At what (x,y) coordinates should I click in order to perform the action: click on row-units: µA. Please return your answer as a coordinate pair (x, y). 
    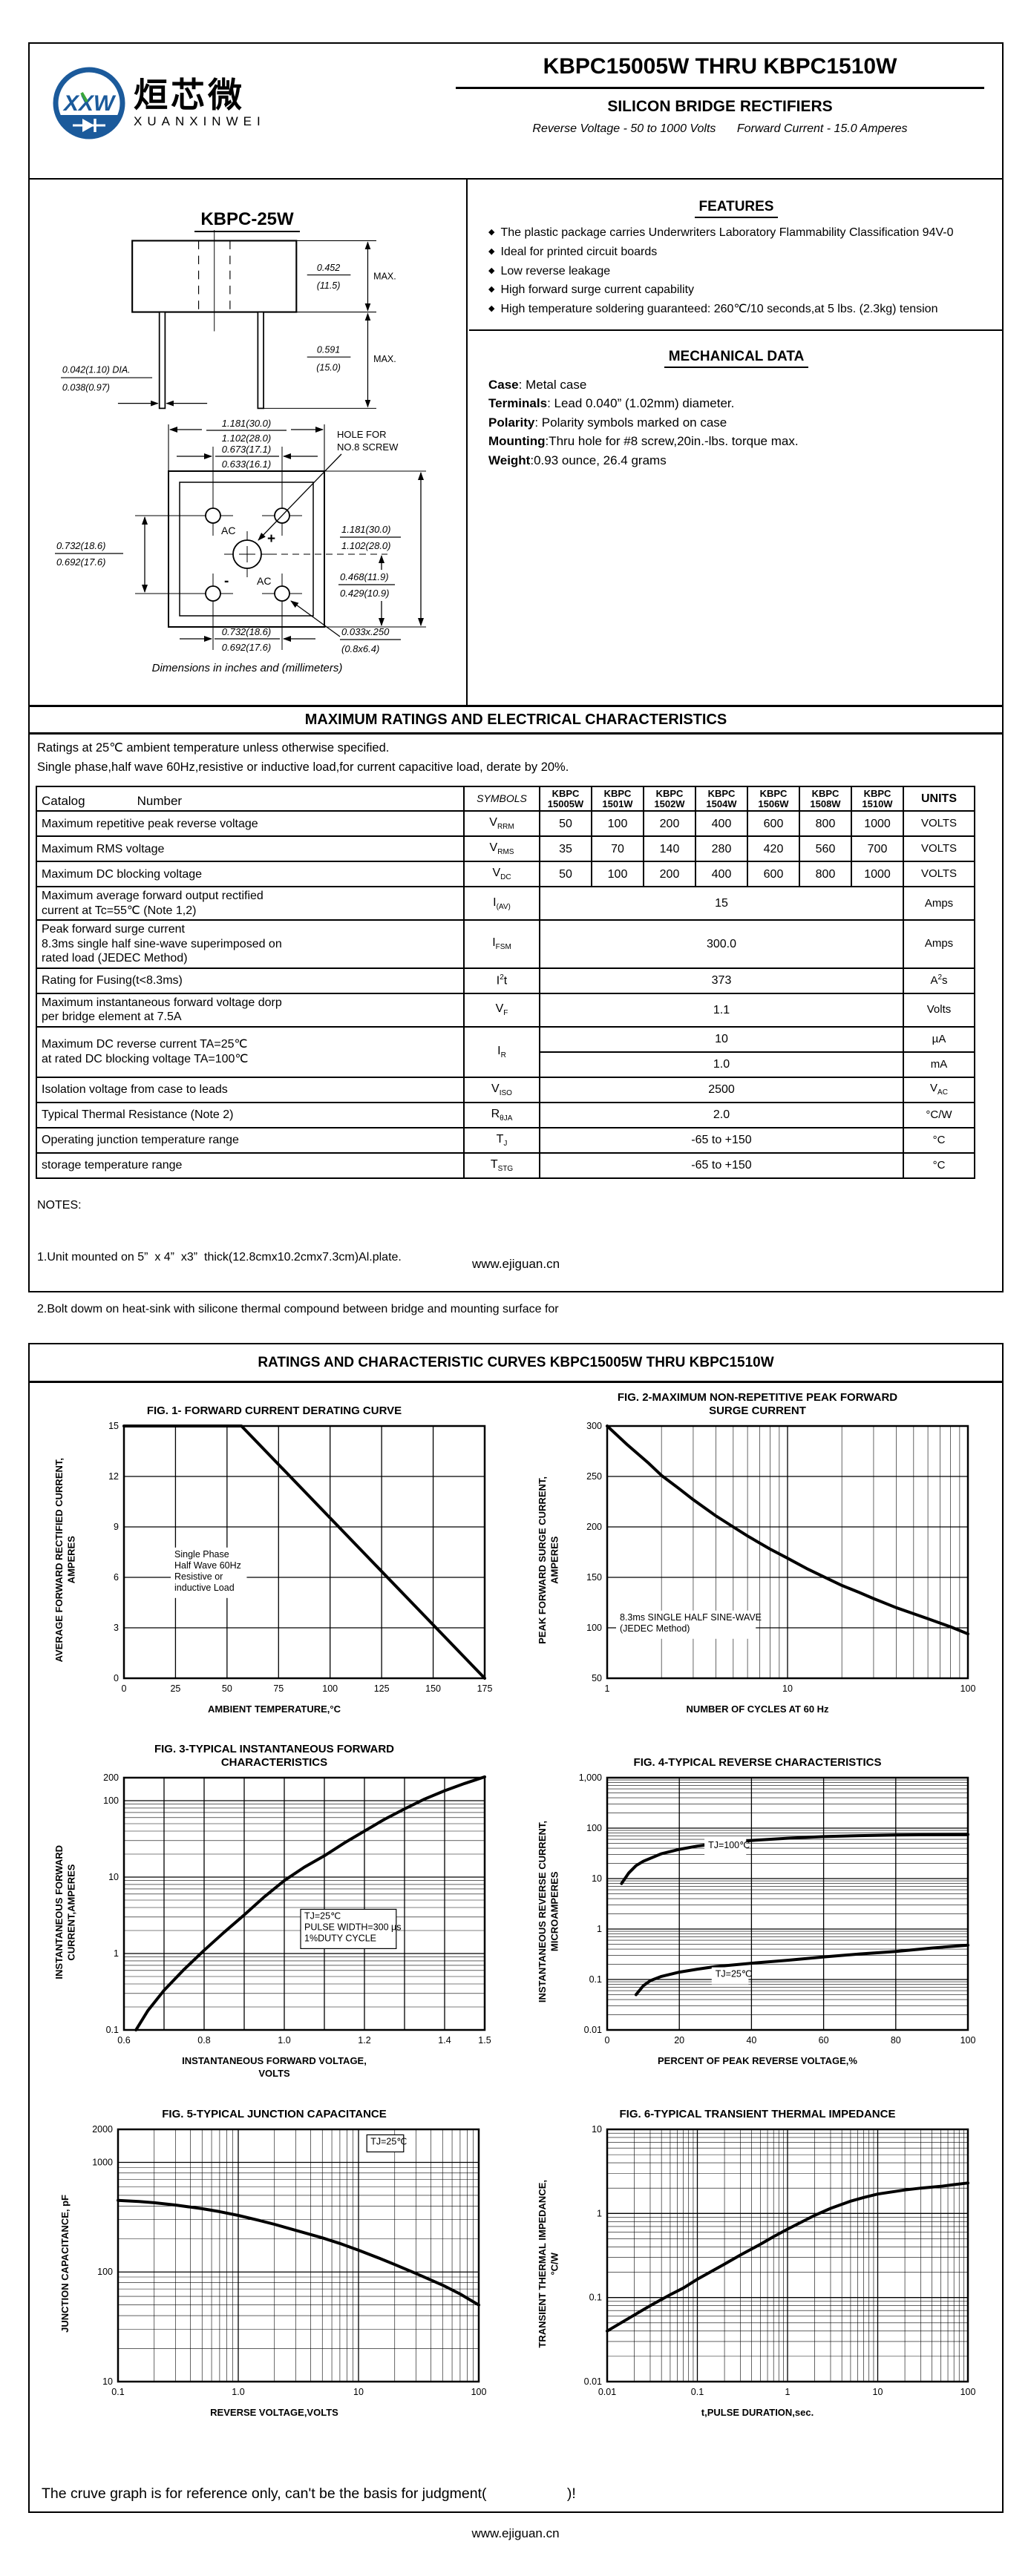
    Looking at the image, I should click on (939, 1039).